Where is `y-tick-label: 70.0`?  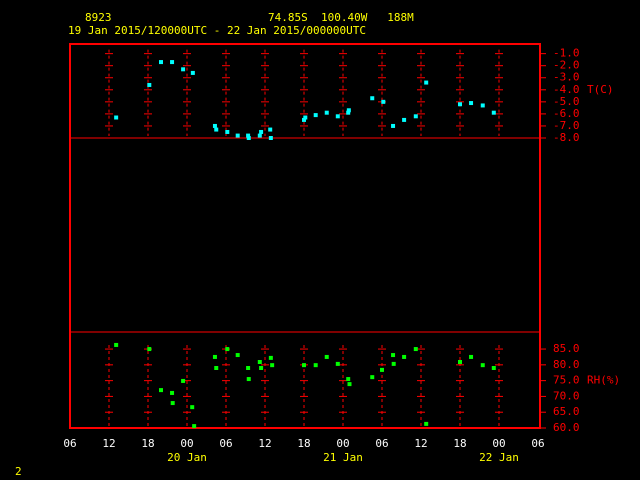 y-tick-label: 70.0 is located at coordinates (566, 395).